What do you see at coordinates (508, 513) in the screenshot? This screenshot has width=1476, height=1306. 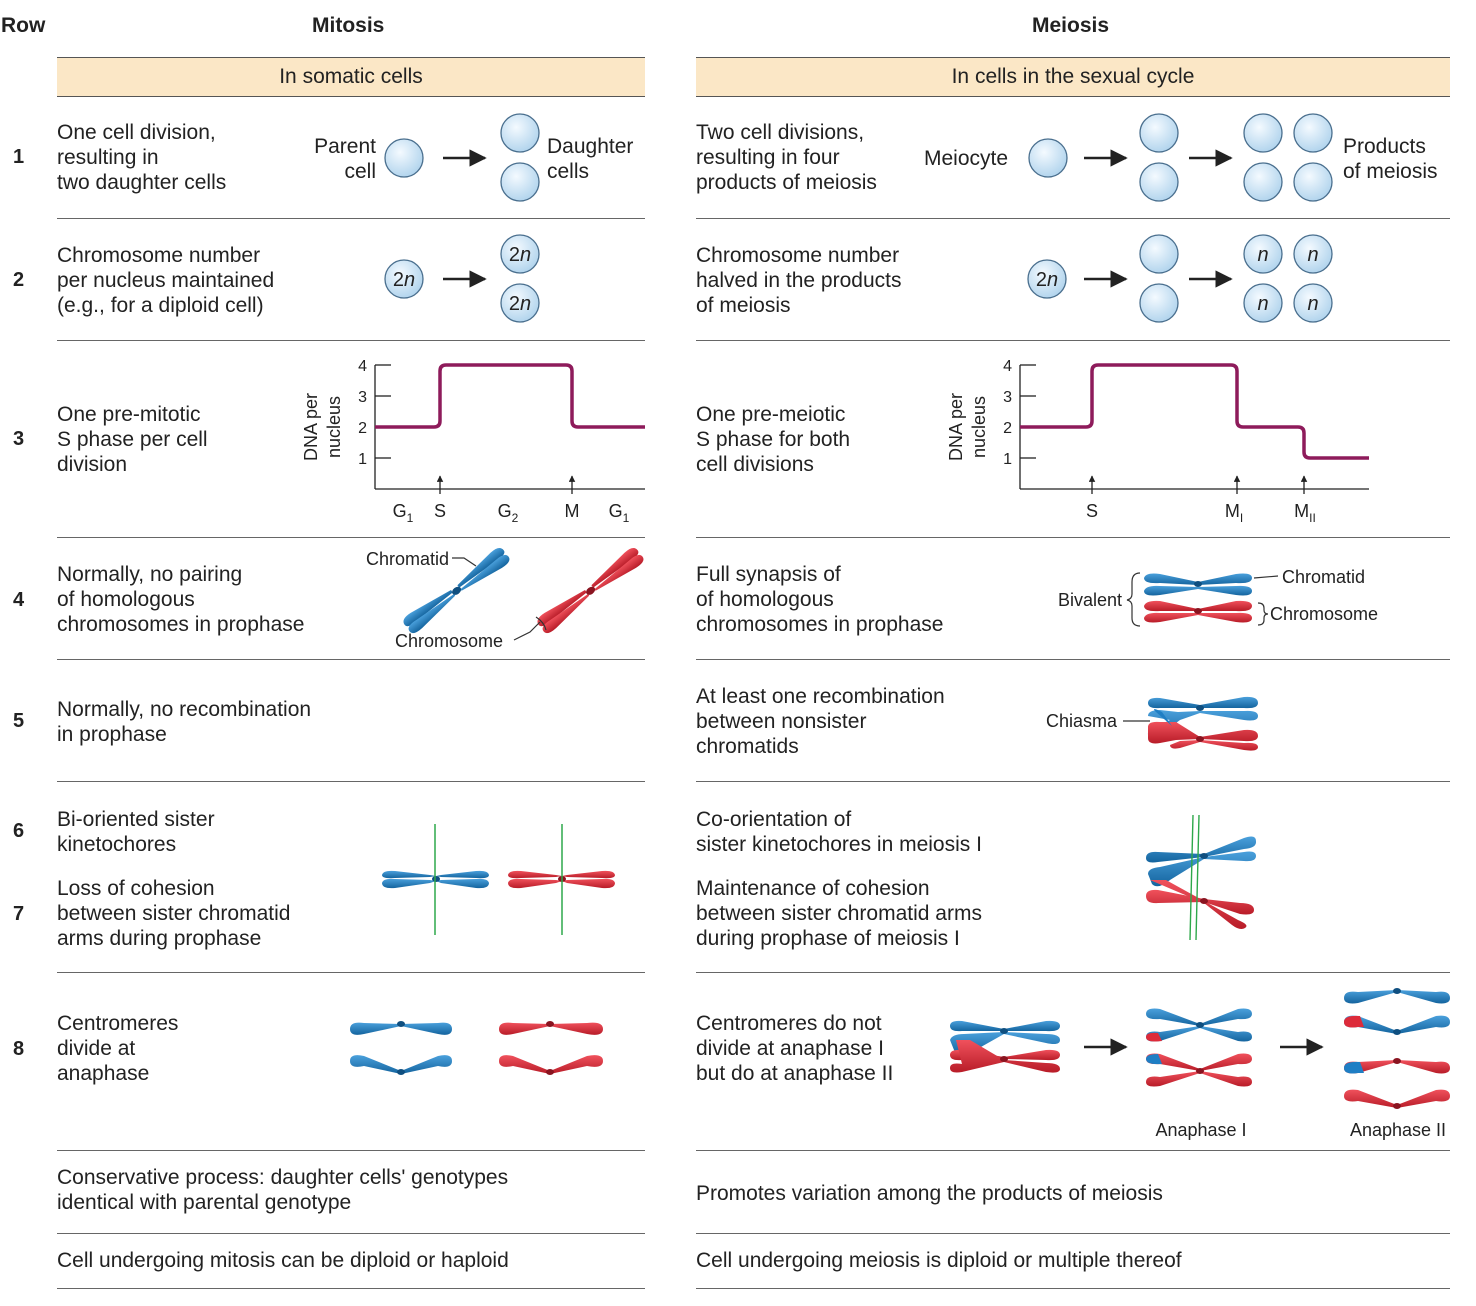 I see `x-tick-label: G2` at bounding box center [508, 513].